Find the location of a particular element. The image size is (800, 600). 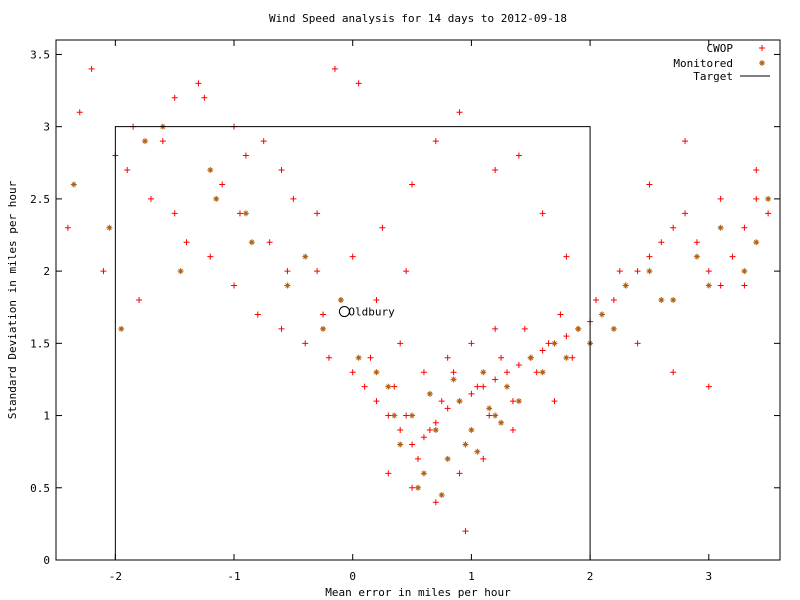

legend-marker-monitored-glyph is located at coordinates (762, 63).